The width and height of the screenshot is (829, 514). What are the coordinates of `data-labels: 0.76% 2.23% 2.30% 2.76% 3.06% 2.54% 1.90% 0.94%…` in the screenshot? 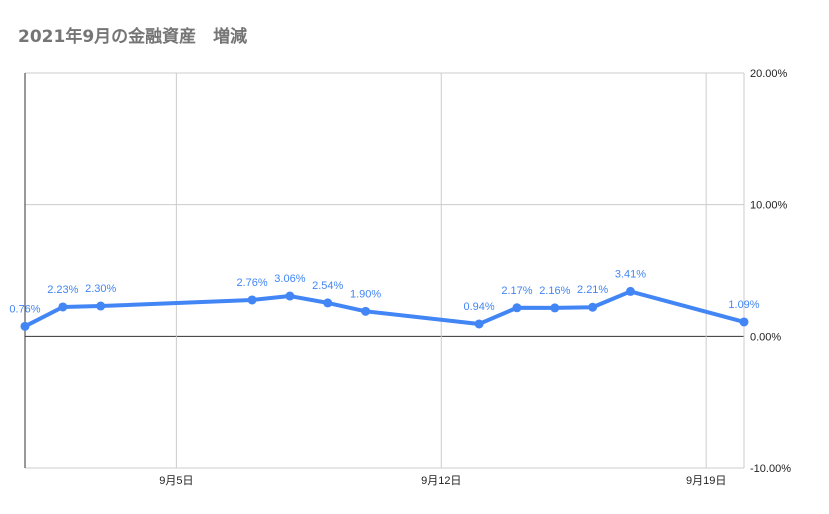 It's located at (384, 291).